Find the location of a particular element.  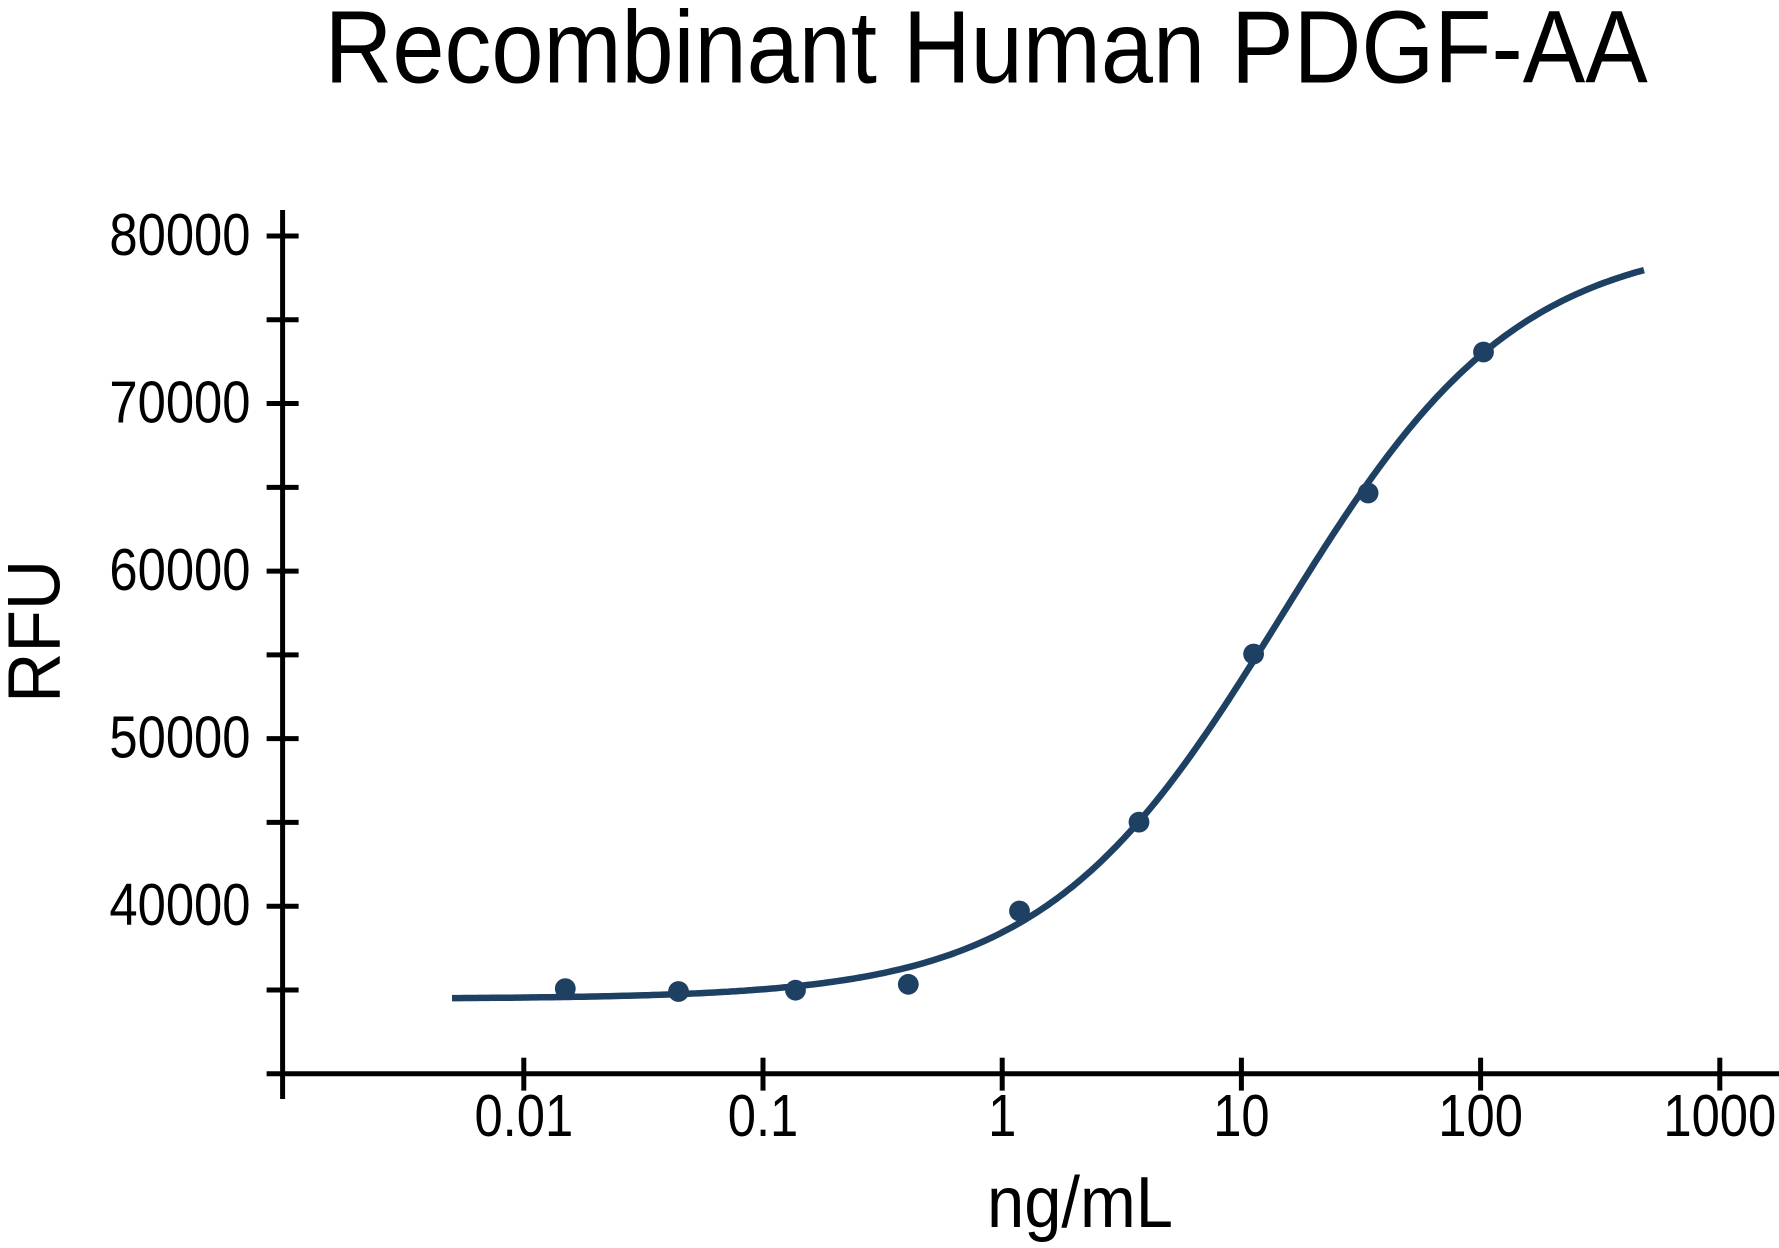

svg-text: RFU is located at coordinates (38, 631).